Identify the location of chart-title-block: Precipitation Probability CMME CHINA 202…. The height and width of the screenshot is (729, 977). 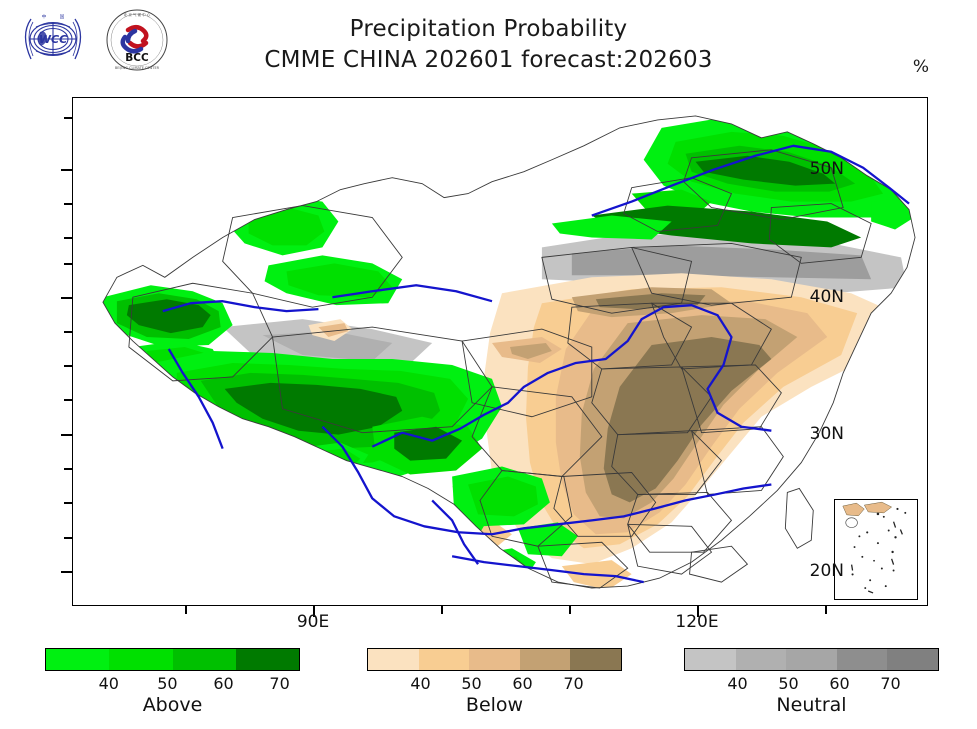
(488, 45).